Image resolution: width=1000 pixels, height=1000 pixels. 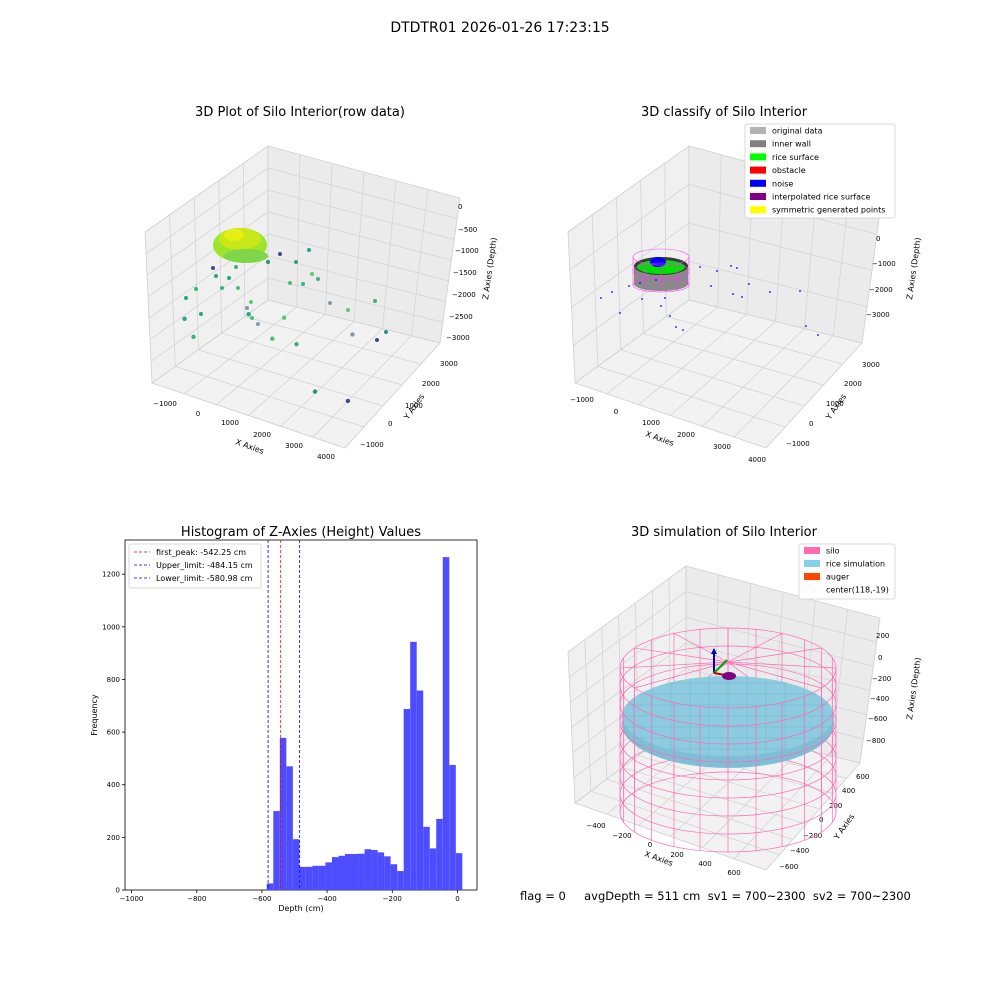 What do you see at coordinates (728, 760) in the screenshot?
I see `silo-wireframe-front` at bounding box center [728, 760].